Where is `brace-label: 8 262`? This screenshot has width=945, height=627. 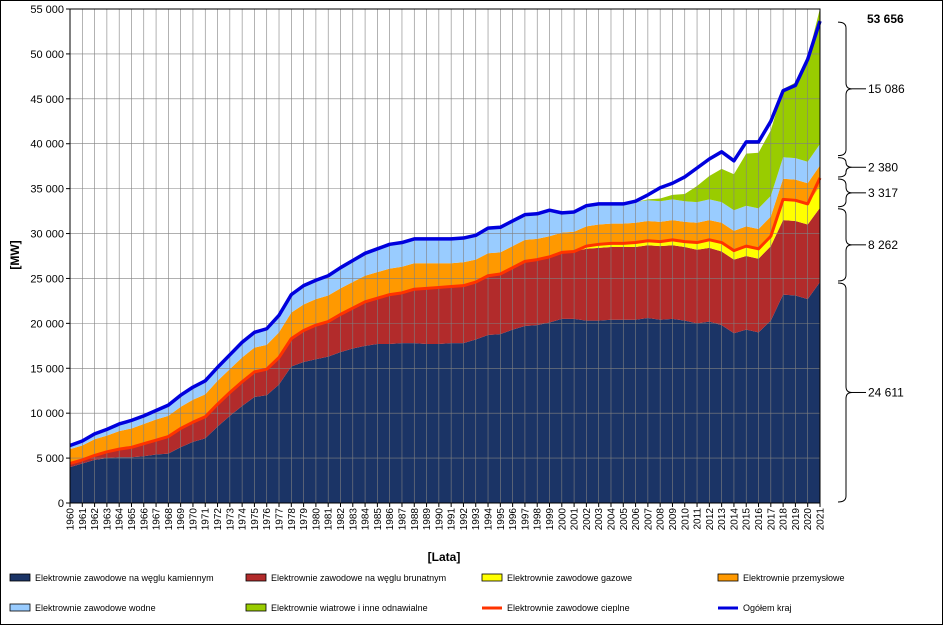
brace-label: 8 262 is located at coordinates (883, 245).